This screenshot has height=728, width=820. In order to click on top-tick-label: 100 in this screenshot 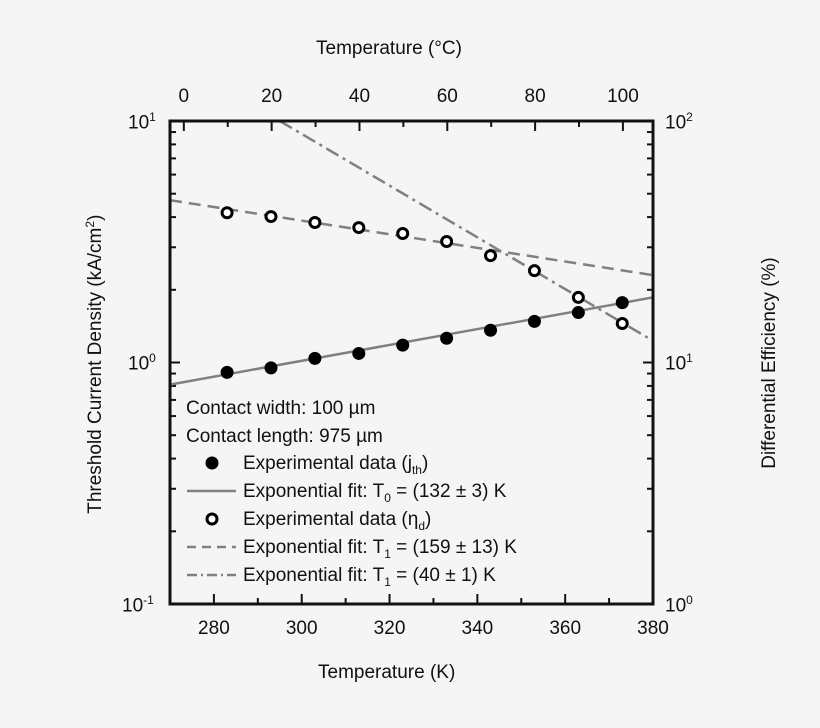, I will do `click(623, 96)`.